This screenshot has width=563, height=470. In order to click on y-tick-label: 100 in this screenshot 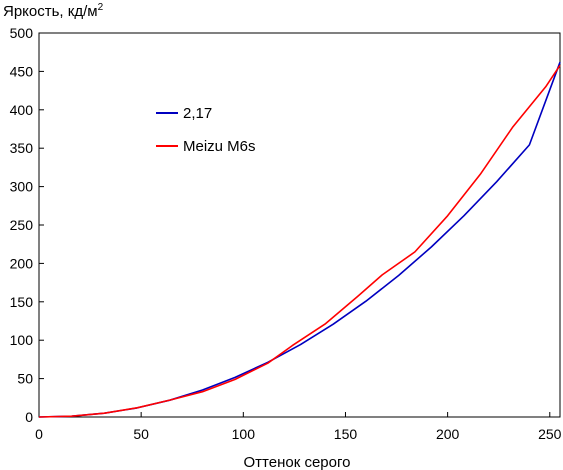, I will do `click(22, 340)`.